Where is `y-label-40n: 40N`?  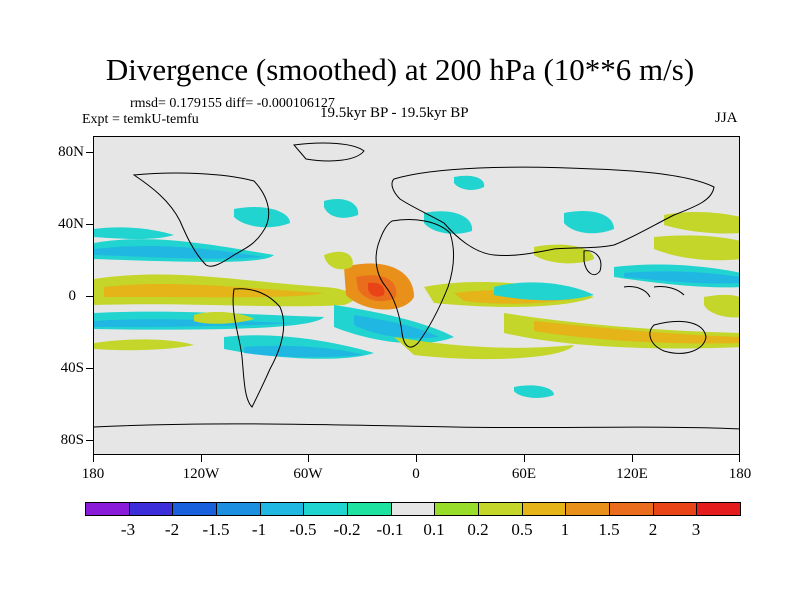
y-label-40n: 40N is located at coordinates (71, 224).